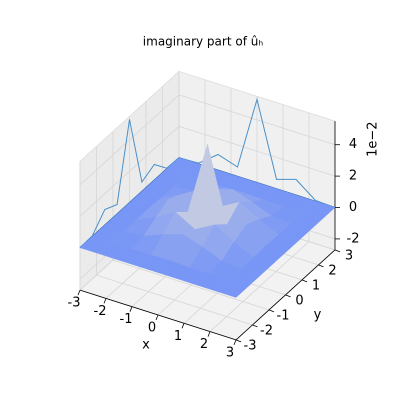 The width and height of the screenshot is (406, 406). What do you see at coordinates (332, 270) in the screenshot?
I see `y-tick-label: 2` at bounding box center [332, 270].